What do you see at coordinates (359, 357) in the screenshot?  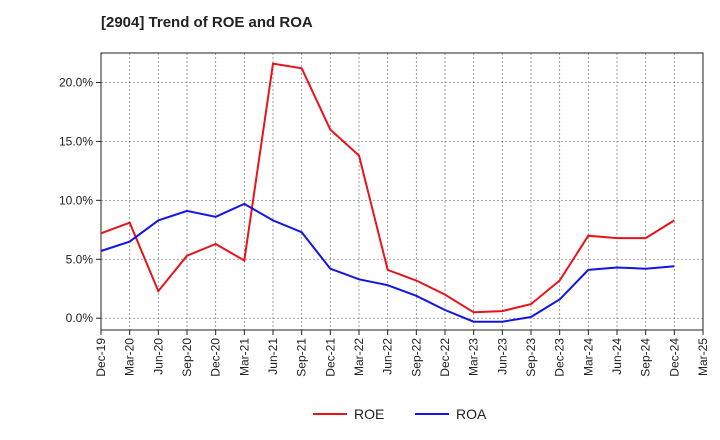 I see `x-tick-label: Mar-22` at bounding box center [359, 357].